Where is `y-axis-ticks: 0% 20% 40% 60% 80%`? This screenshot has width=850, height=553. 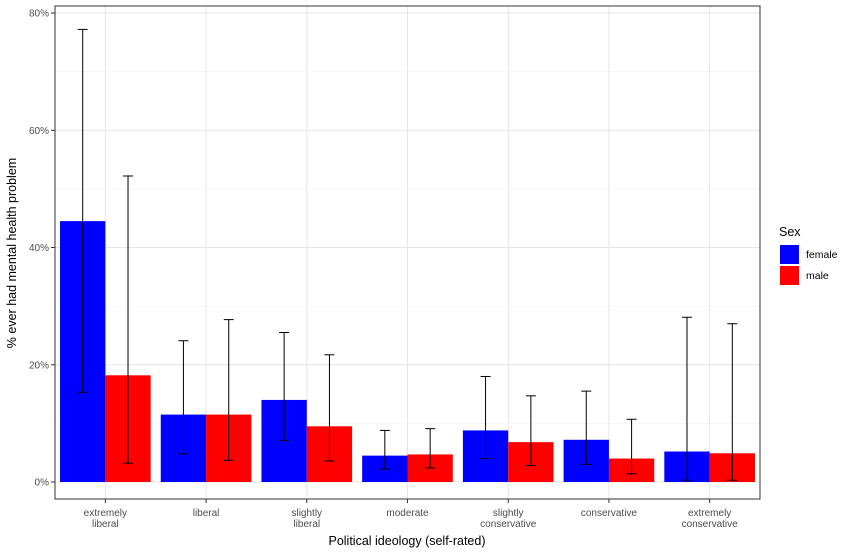
y-axis-ticks: 0% 20% 40% 60% 80% is located at coordinates (42, 249).